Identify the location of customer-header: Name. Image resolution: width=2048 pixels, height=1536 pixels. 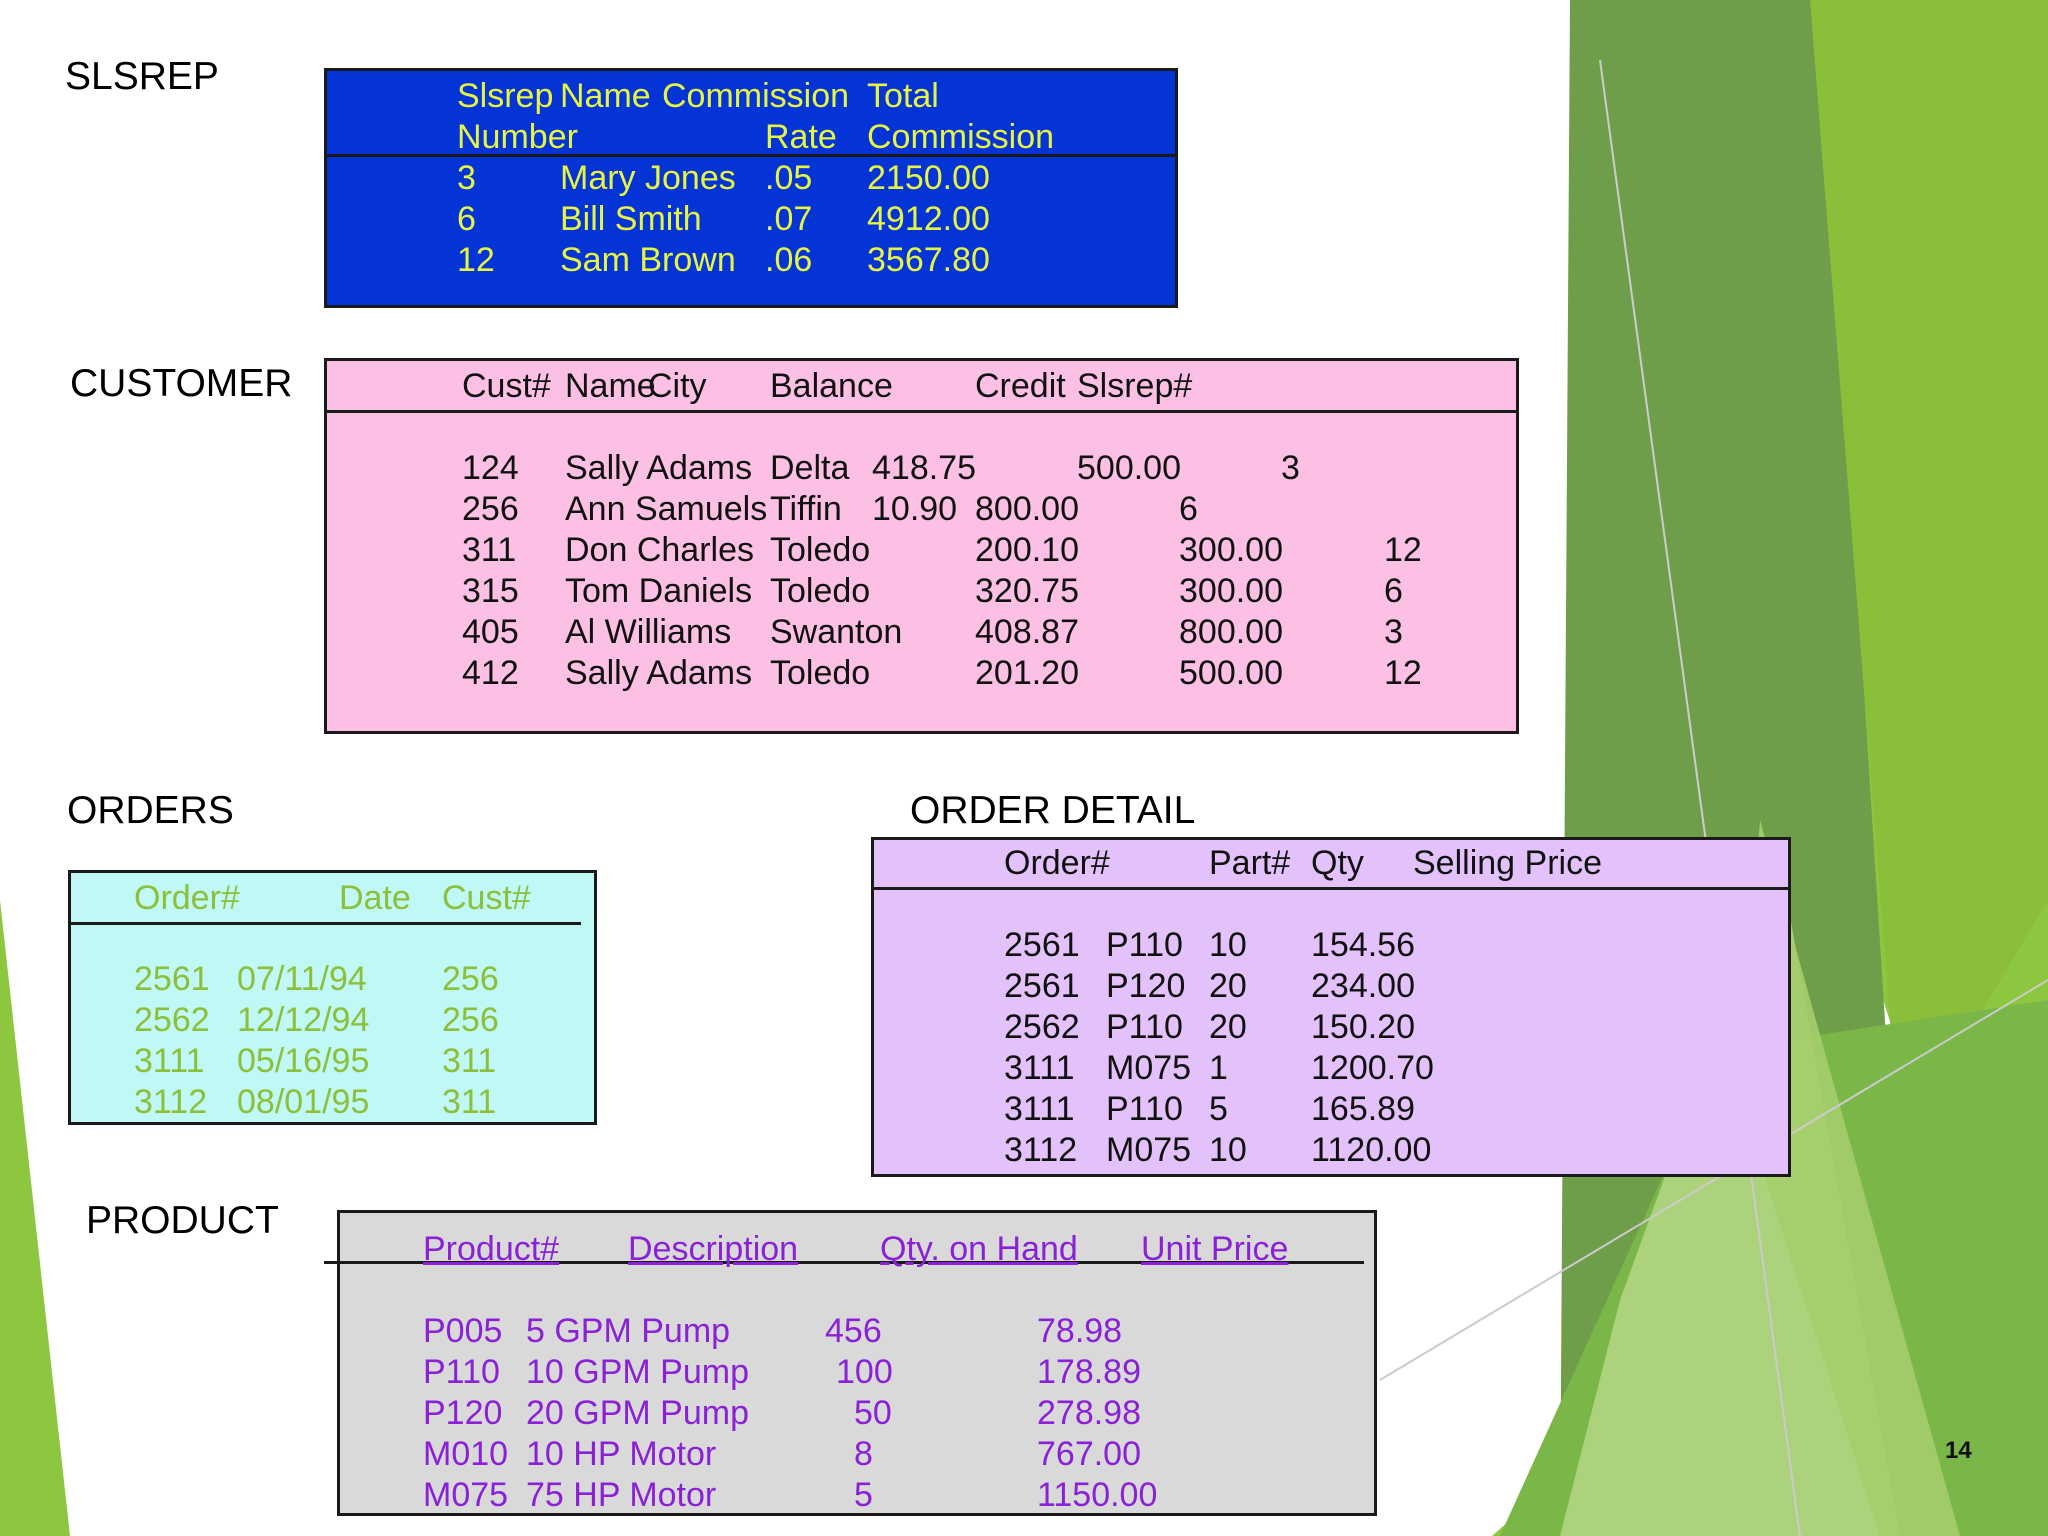
(610, 386).